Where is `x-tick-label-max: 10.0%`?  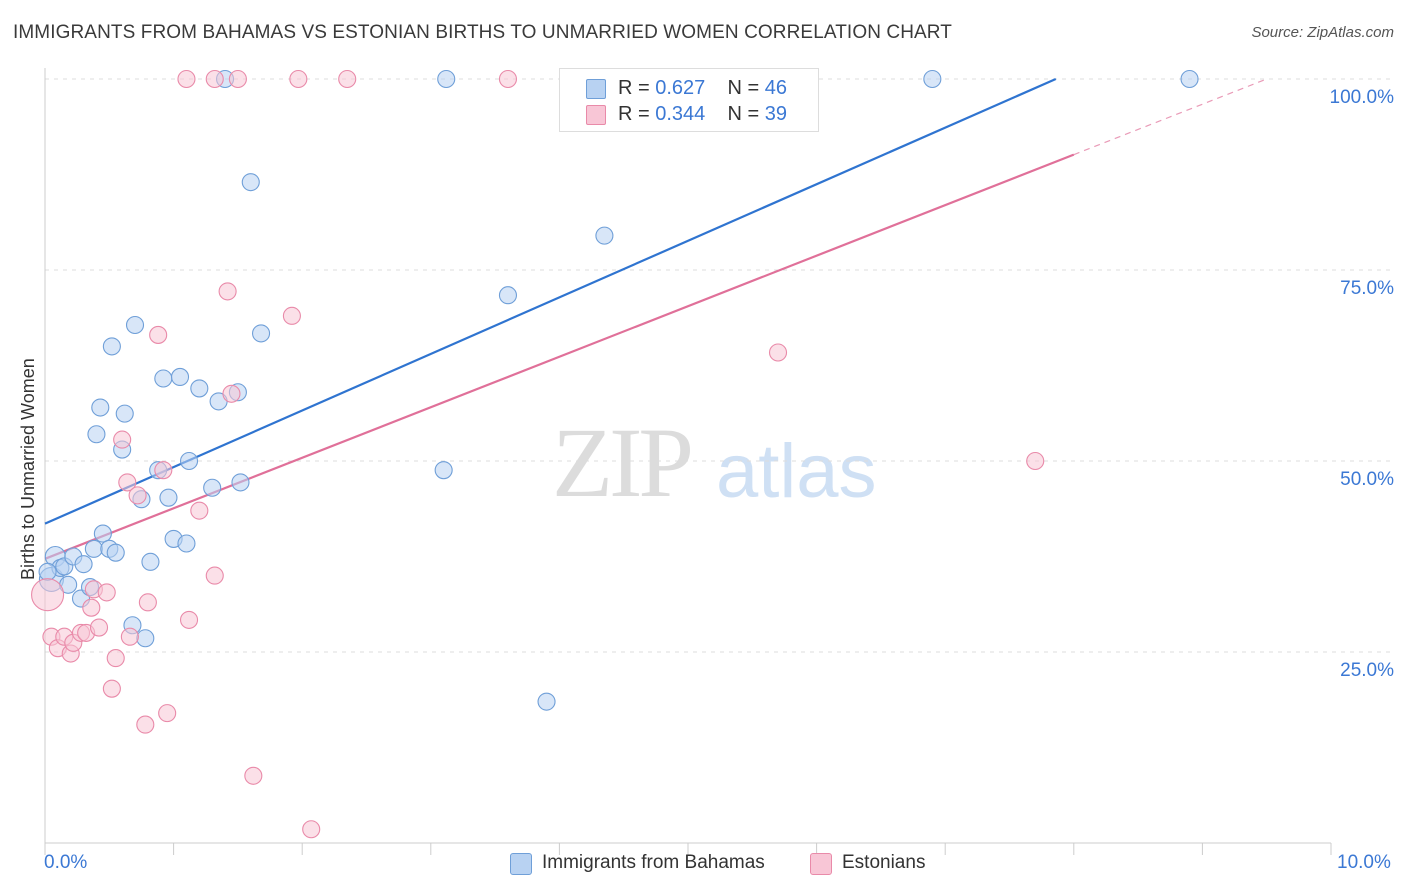 x-tick-label-max: 10.0% is located at coordinates (1364, 862).